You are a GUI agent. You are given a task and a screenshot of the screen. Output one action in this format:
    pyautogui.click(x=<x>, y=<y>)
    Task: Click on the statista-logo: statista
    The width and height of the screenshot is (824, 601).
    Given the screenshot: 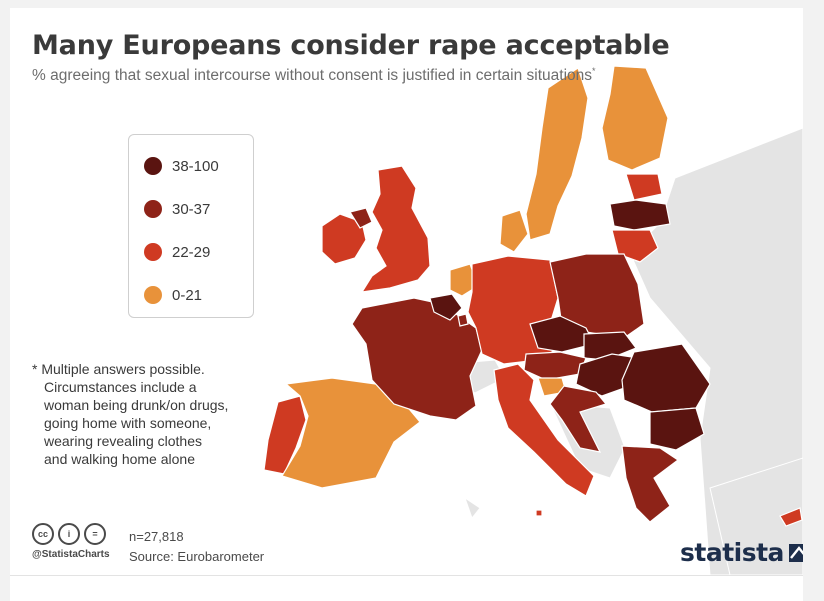 What is the action you would take?
    pyautogui.click(x=741, y=552)
    